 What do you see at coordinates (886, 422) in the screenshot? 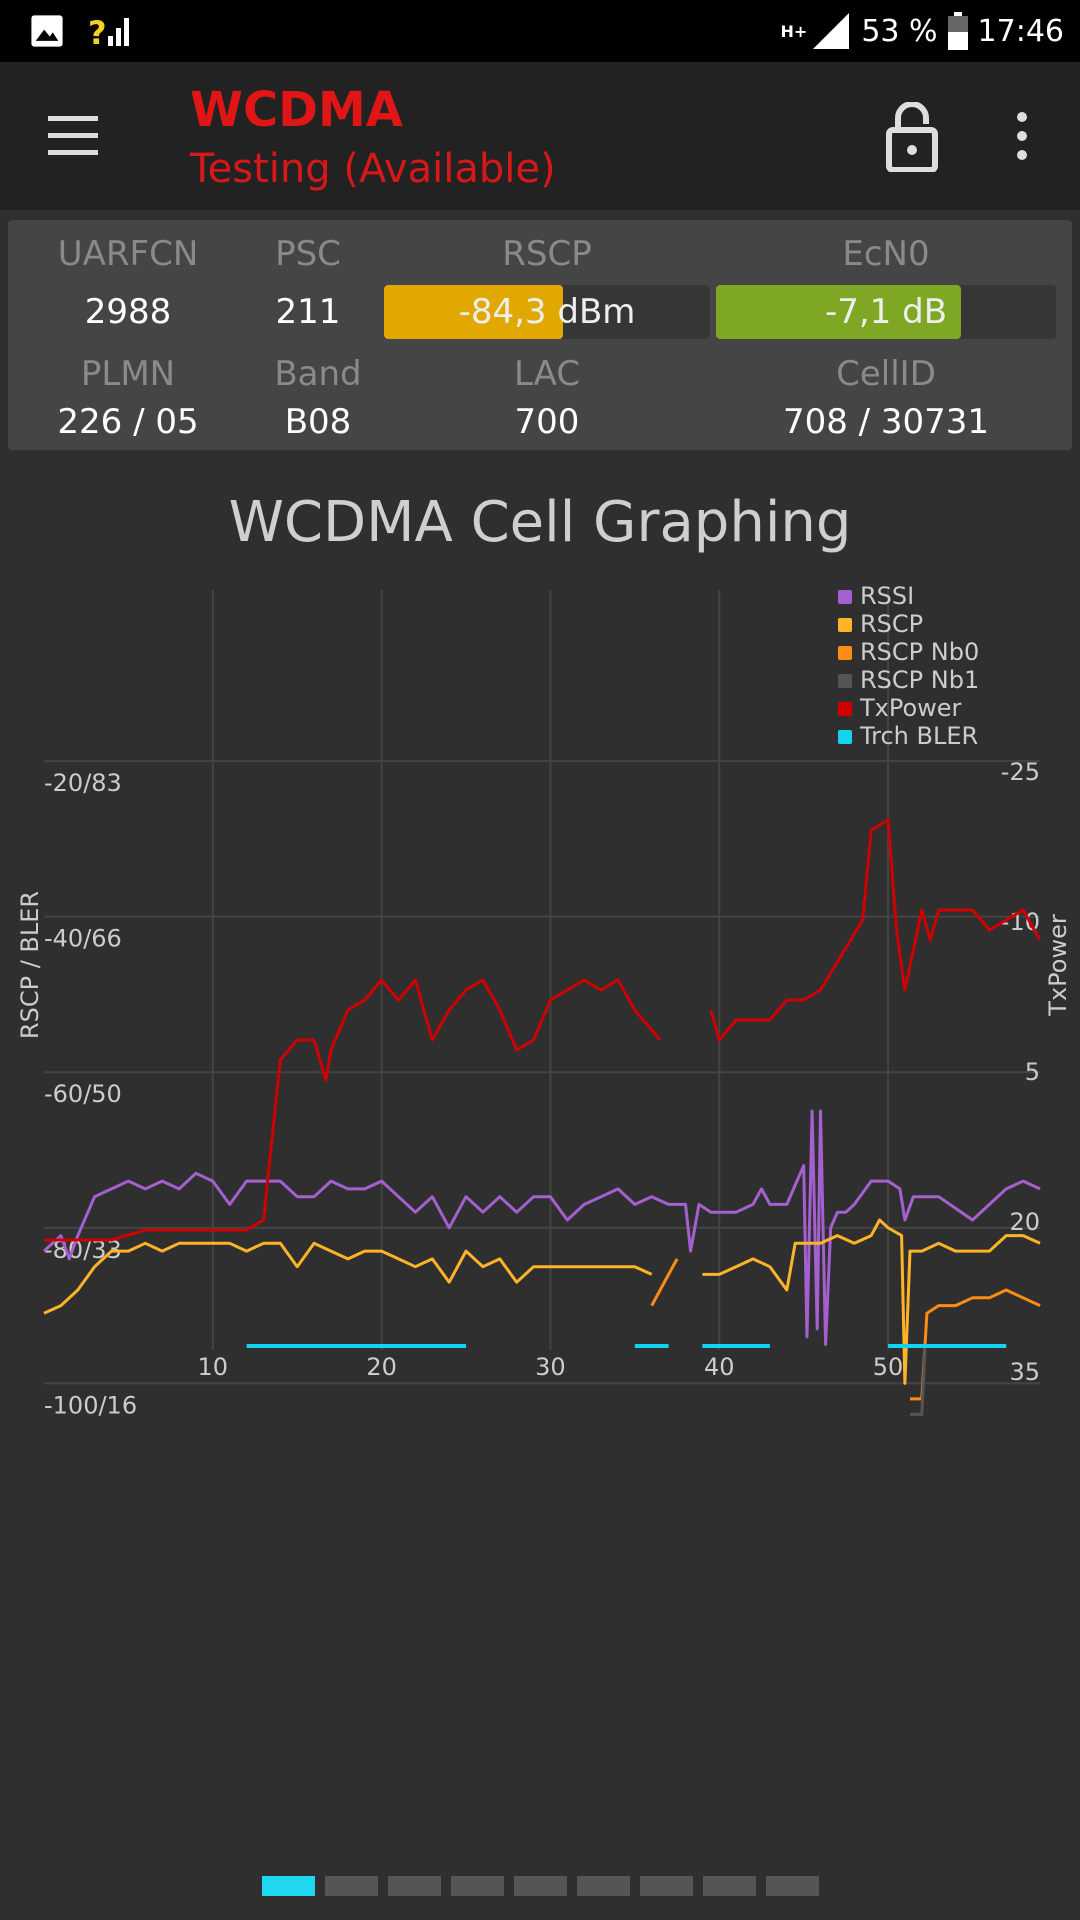
I see `cellid-value: 708 / 30731` at bounding box center [886, 422].